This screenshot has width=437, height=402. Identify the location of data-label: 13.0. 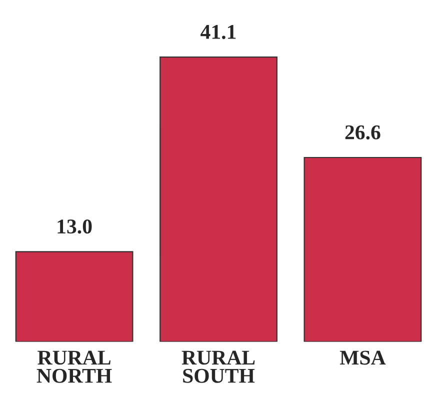
(75, 227).